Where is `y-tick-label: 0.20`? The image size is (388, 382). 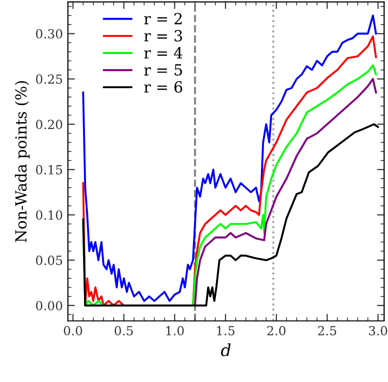 y-tick-label: 0.20 is located at coordinates (49, 125).